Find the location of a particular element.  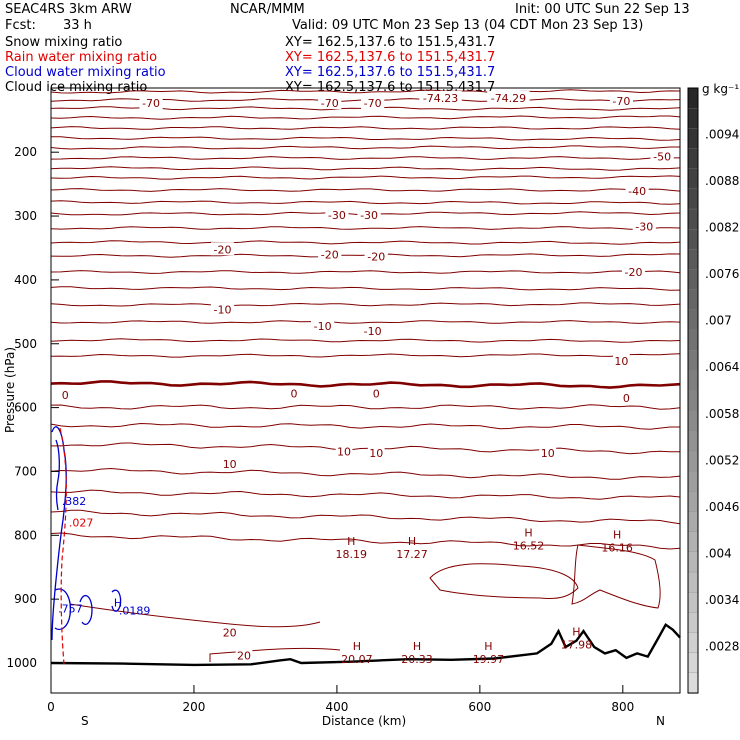

forecast-label: Fcst: is located at coordinates (20, 25).